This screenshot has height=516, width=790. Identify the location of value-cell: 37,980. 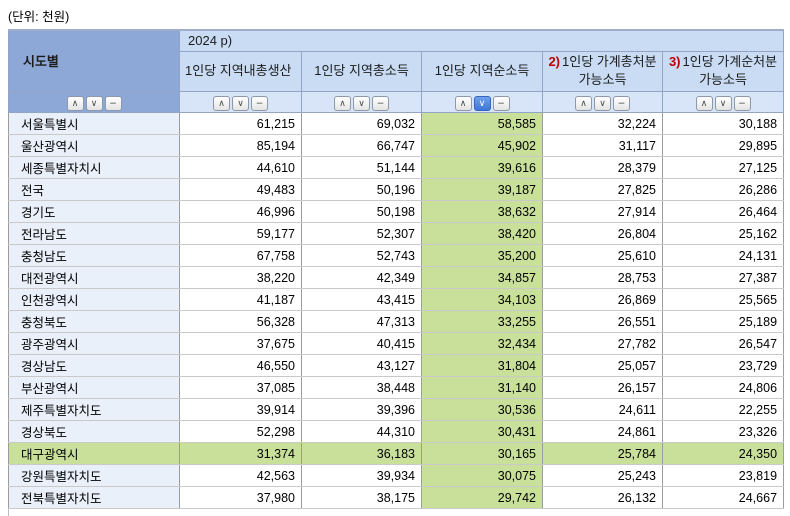
(240, 497).